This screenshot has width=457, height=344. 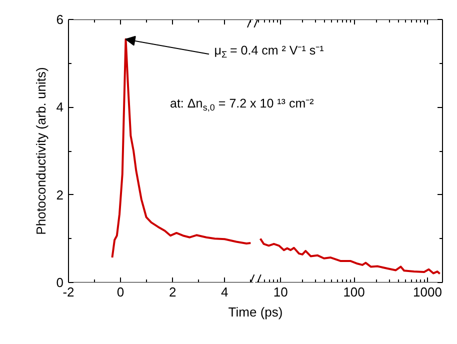 I want to click on x-tick-label: 0, so click(x=120, y=292).